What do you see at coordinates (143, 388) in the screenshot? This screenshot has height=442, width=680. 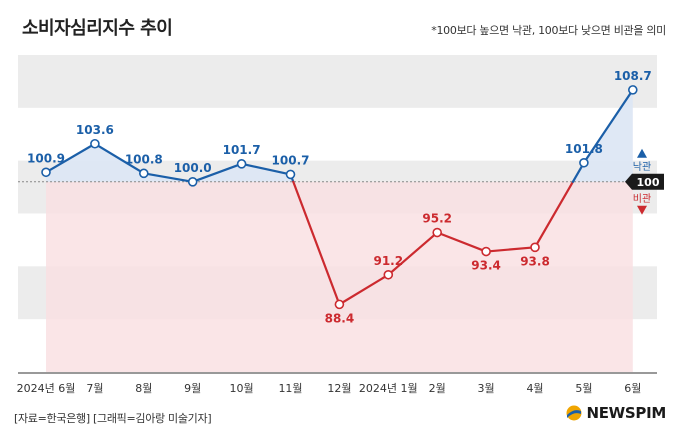 I see `x-tick-label: 8월` at bounding box center [143, 388].